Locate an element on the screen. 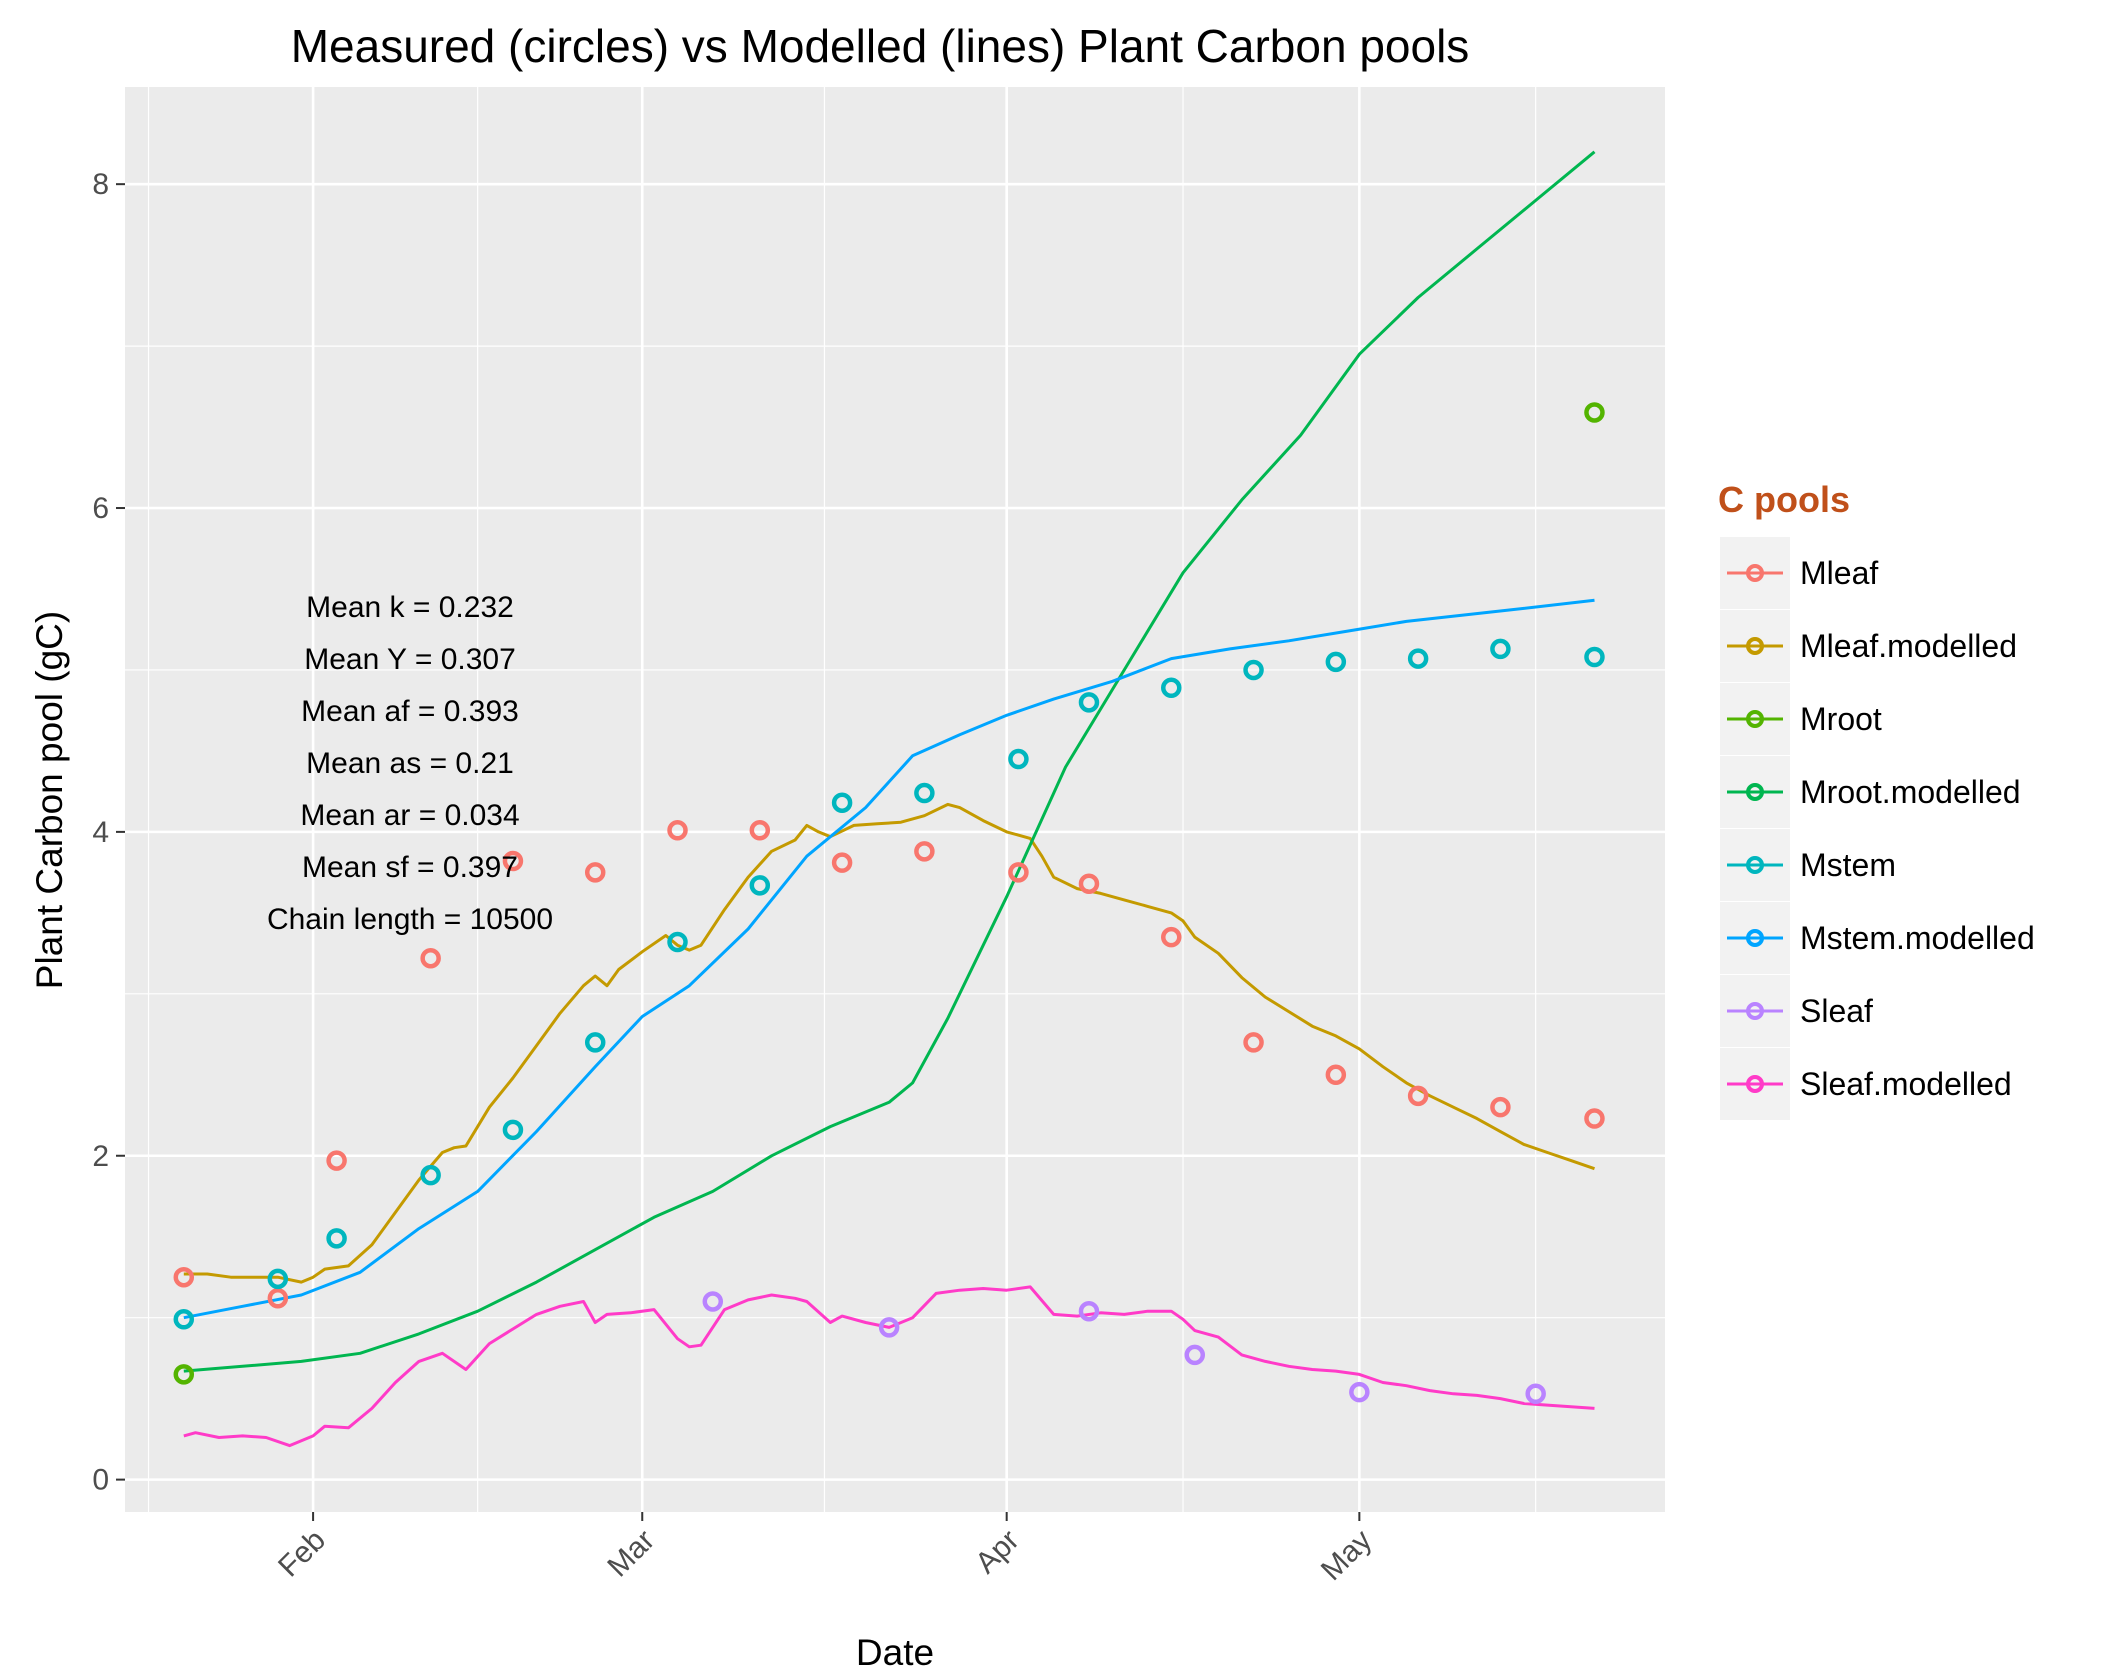 The height and width of the screenshot is (1674, 2120). y-tick-label: 6 is located at coordinates (100, 508).